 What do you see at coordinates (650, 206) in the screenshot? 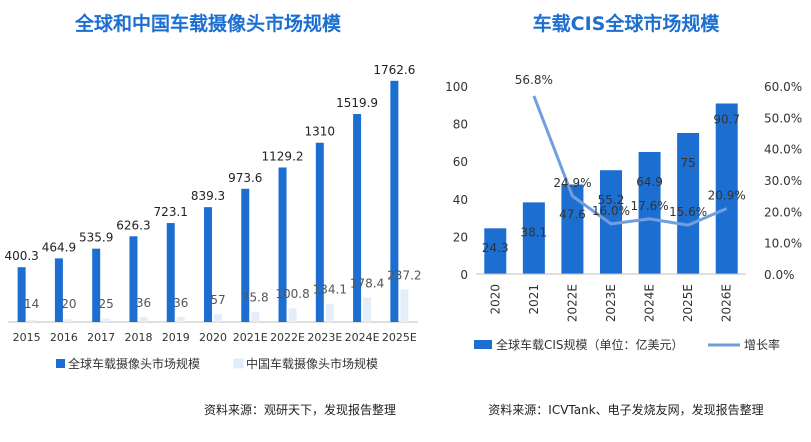
I see `growth-rate-value-label: 17.6%` at bounding box center [650, 206].